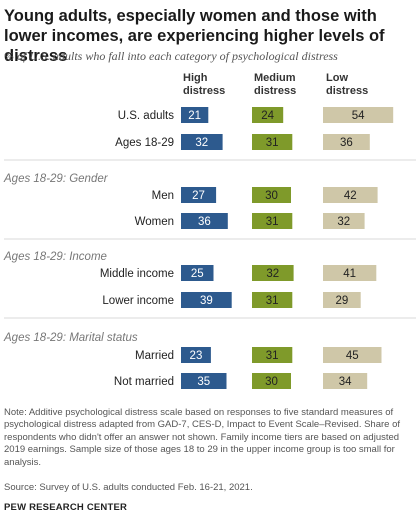 The width and height of the screenshot is (420, 520). What do you see at coordinates (337, 78) in the screenshot?
I see `column-header-low-line1: Low` at bounding box center [337, 78].